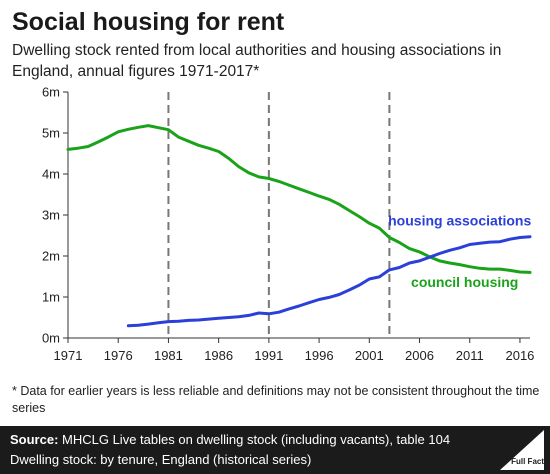 This screenshot has height=474, width=550. I want to click on y-tick-label: 3m, so click(51, 215).